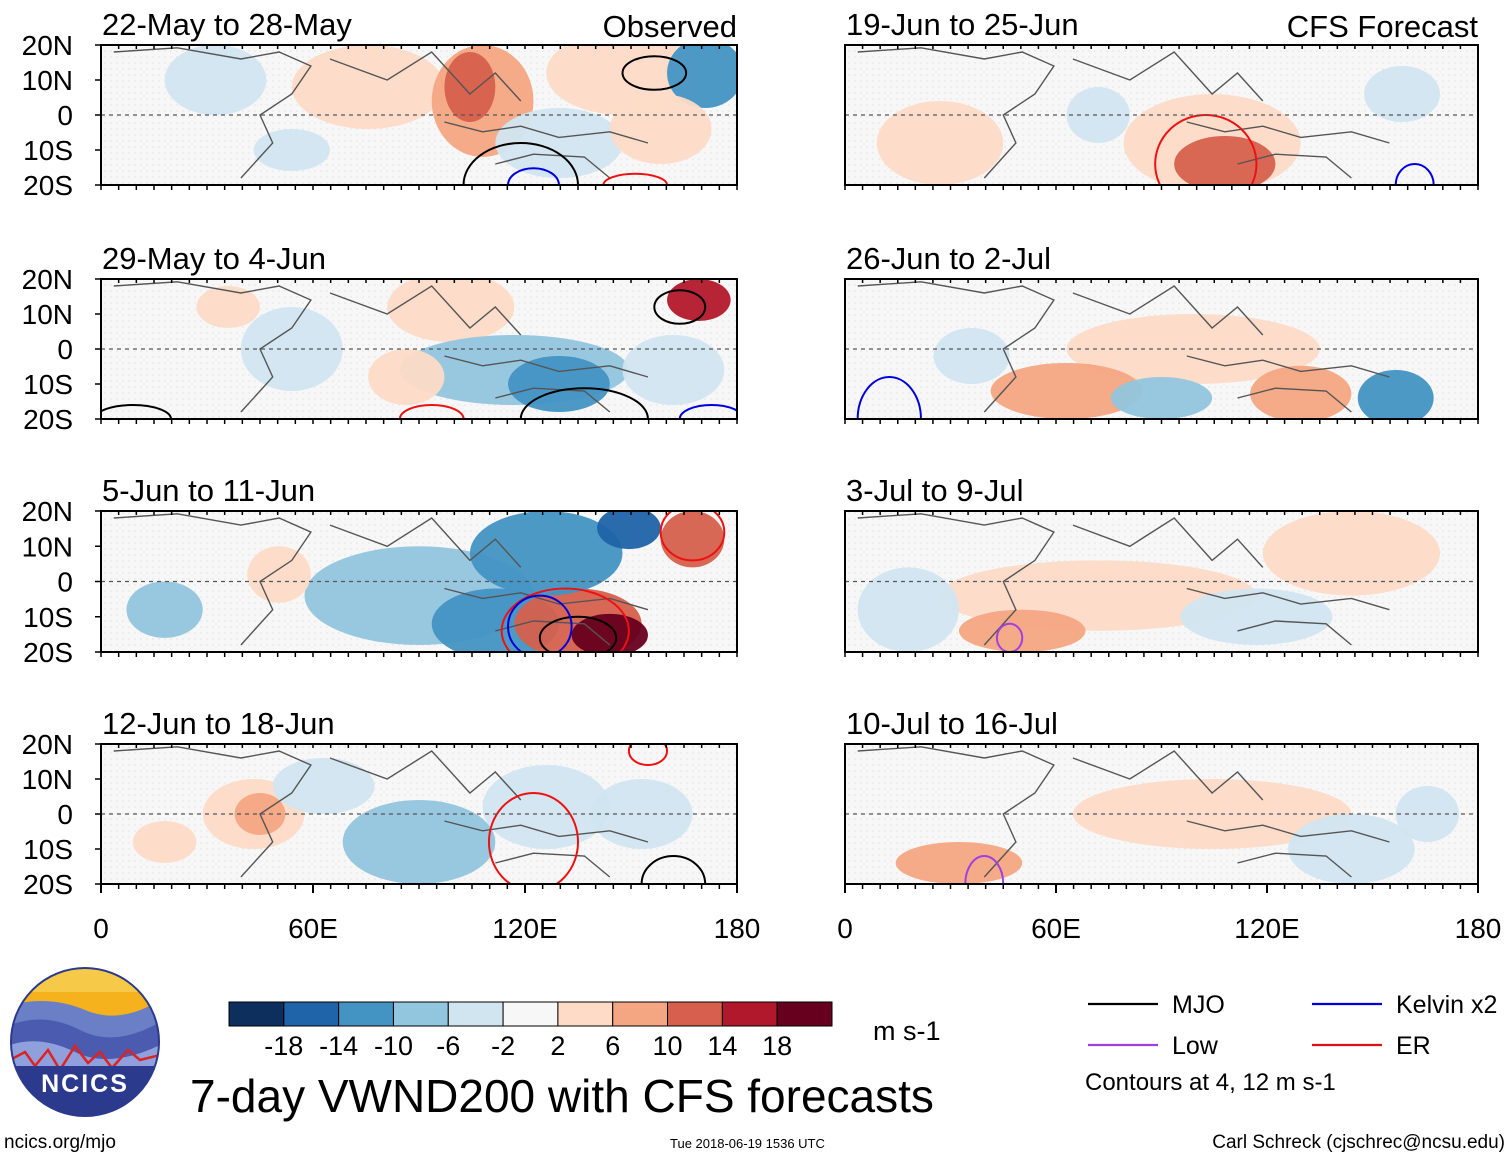 This screenshot has width=1510, height=1158. I want to click on colorbar-tick-label: -6, so click(448, 1046).